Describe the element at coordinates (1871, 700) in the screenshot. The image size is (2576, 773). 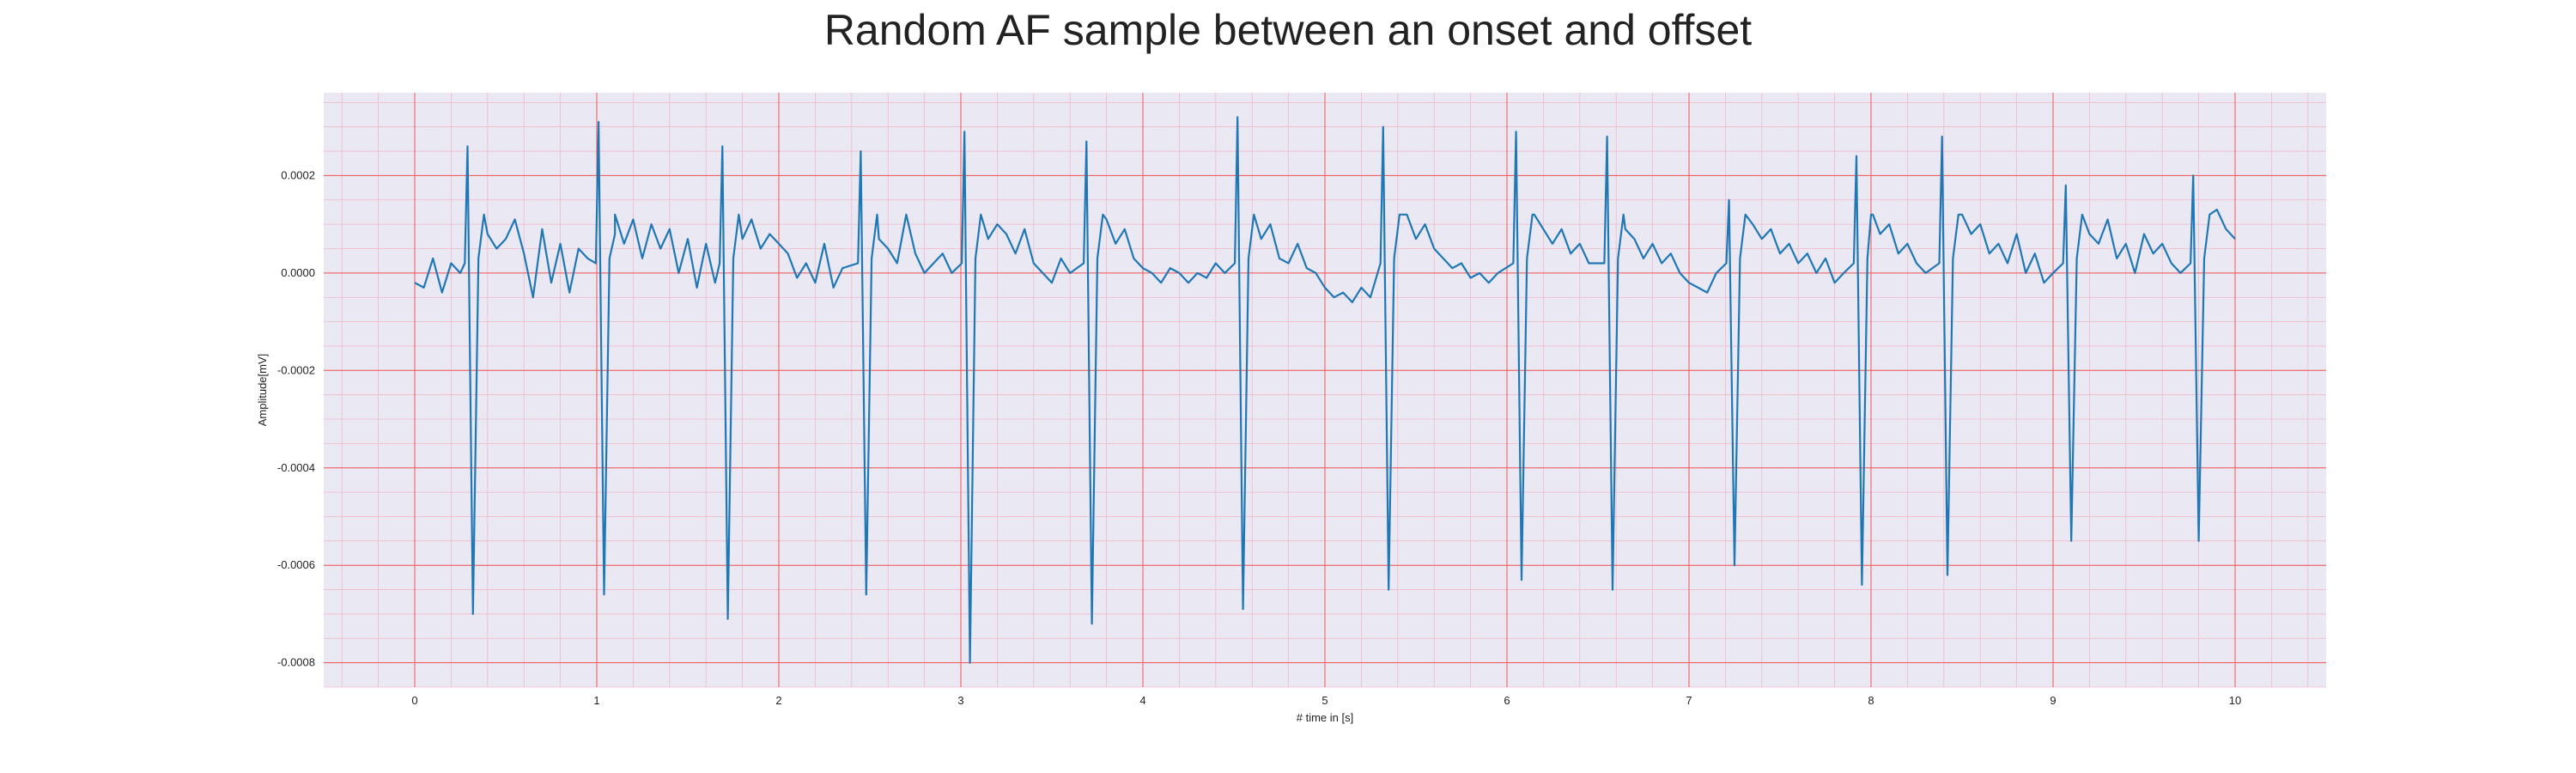
I see `x-tick-label: 8` at that location.